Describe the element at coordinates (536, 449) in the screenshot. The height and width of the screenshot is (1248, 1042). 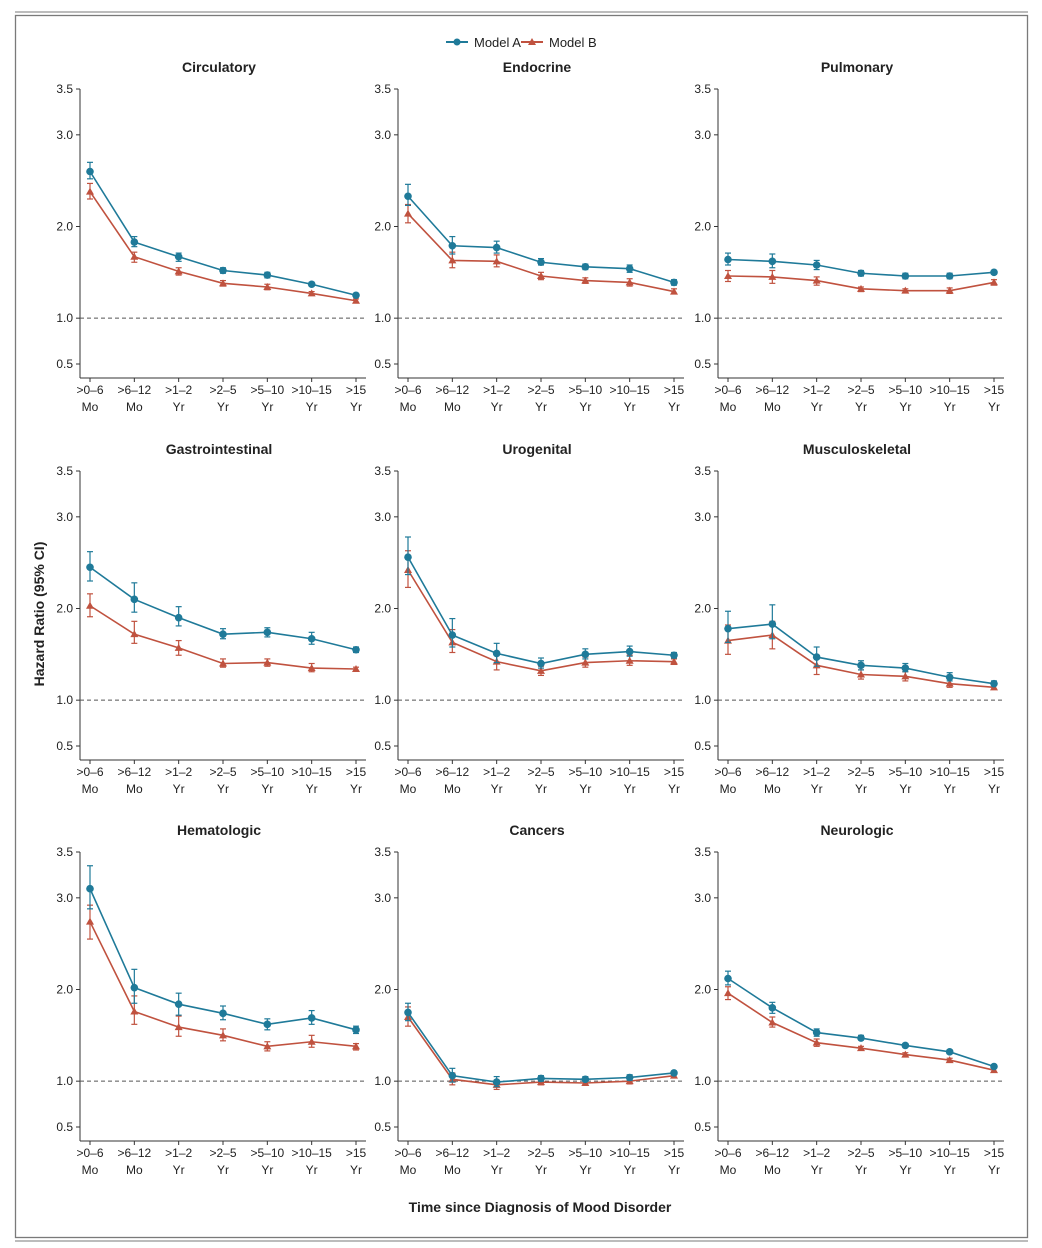
I see `panel-title-urogenital: Urogenital` at that location.